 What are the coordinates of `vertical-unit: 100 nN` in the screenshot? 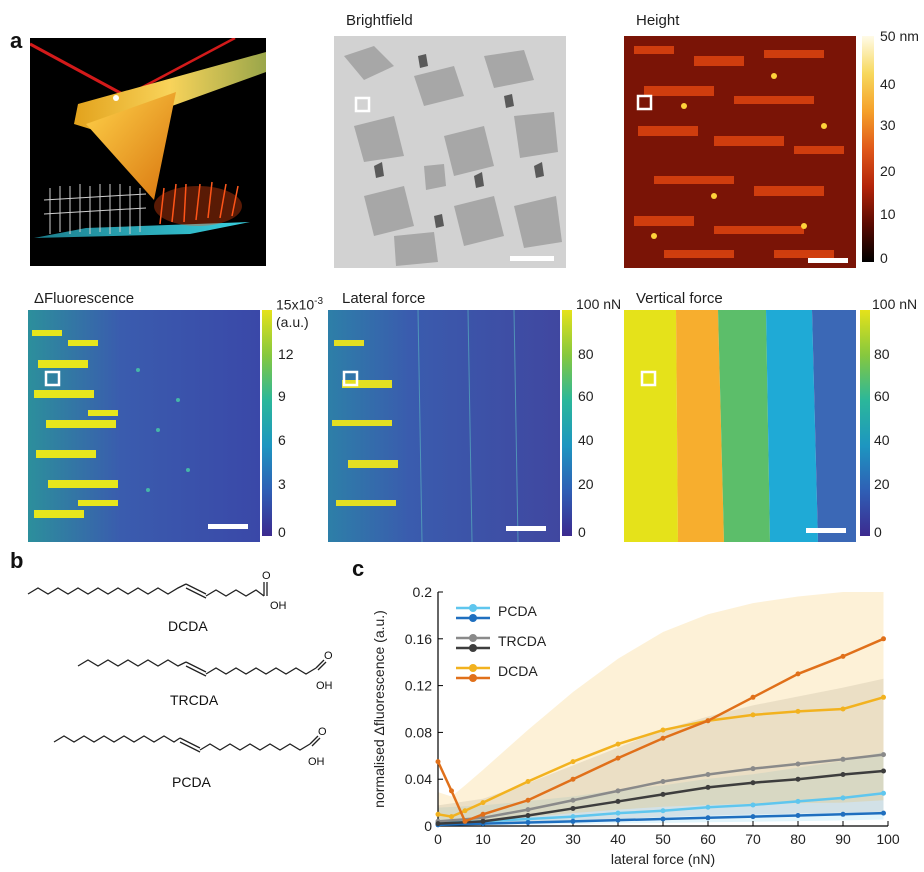 It's located at (895, 304).